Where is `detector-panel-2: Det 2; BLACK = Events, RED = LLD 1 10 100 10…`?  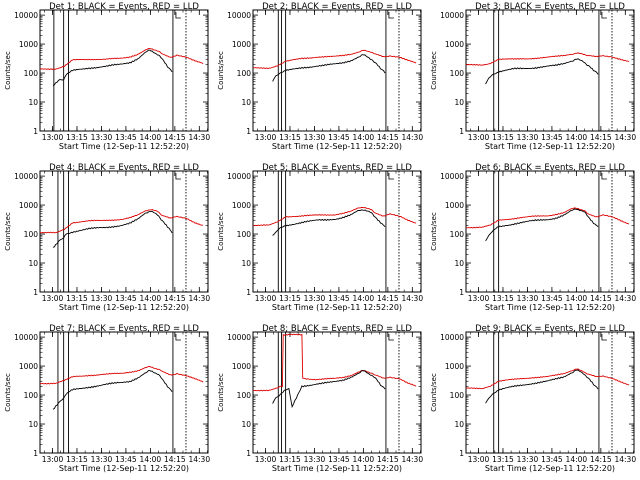
detector-panel-2: Det 2; BLACK = Events, RED = LLD 1 10 100 10… is located at coordinates (320, 76).